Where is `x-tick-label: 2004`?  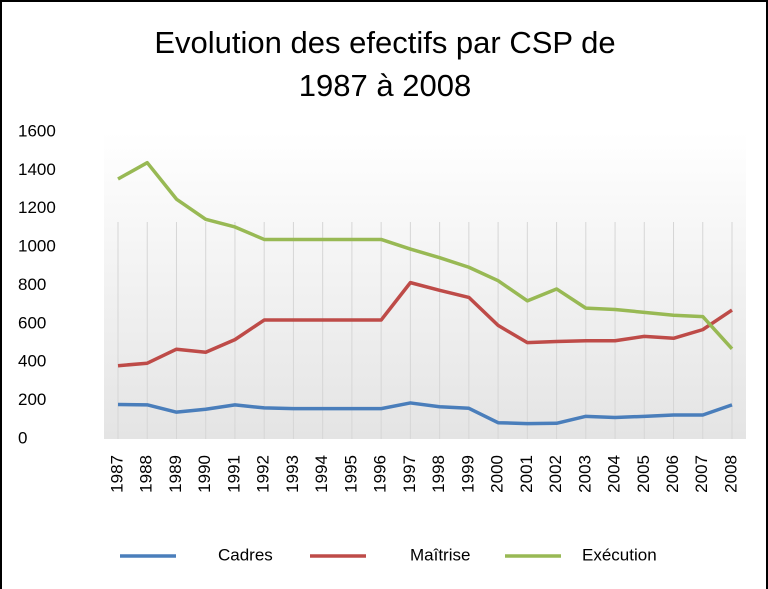 x-tick-label: 2004 is located at coordinates (614, 474).